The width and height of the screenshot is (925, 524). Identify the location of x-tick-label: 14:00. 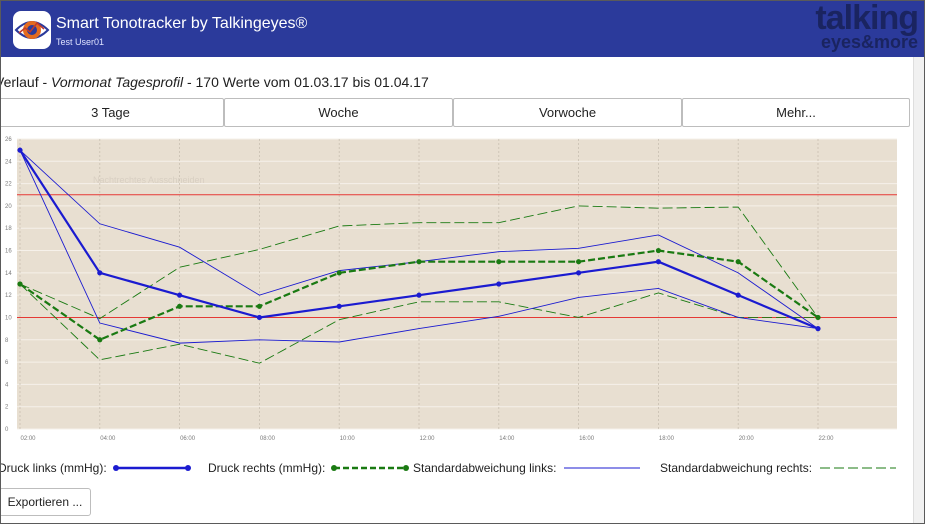
(507, 439).